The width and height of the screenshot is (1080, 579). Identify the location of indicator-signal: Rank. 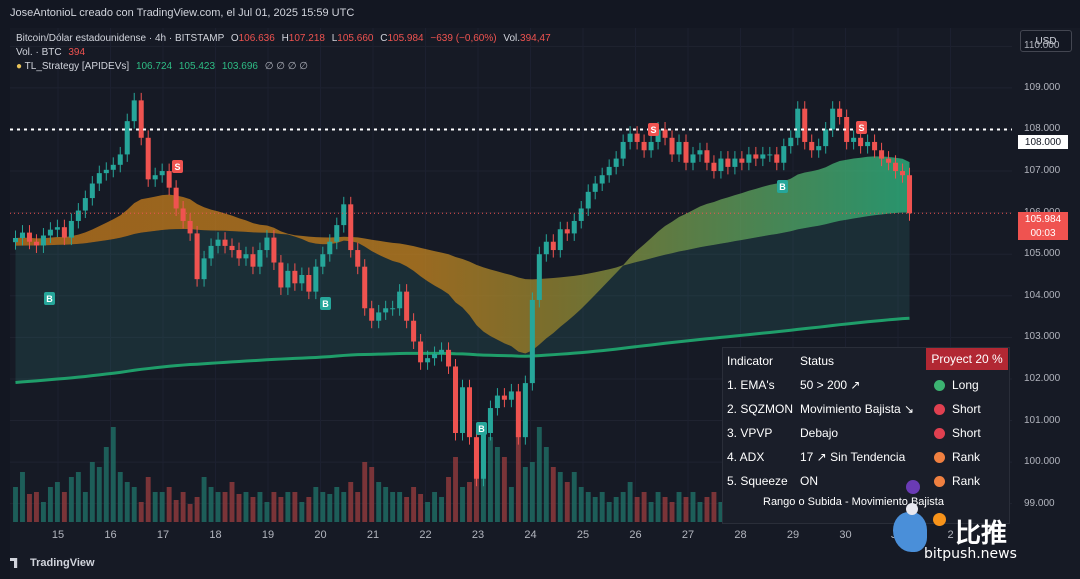
(966, 481).